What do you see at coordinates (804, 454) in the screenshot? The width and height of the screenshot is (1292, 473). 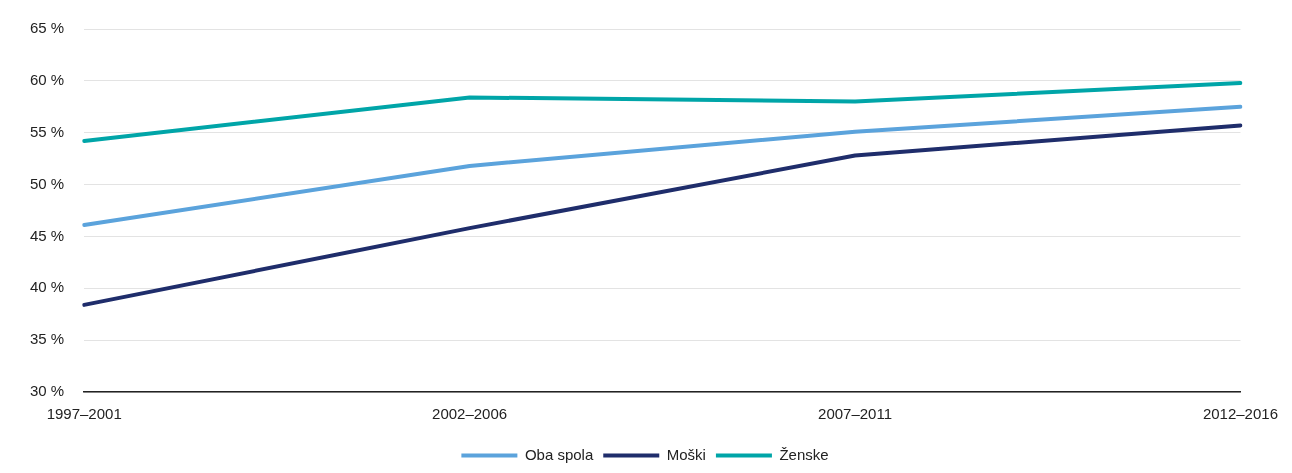 I see `legend-label: Ženske` at bounding box center [804, 454].